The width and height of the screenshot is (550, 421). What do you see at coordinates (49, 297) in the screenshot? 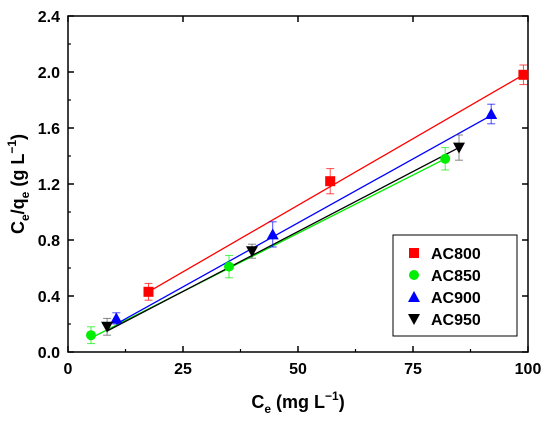
I see `y-tick-label: 0.4` at bounding box center [49, 297].